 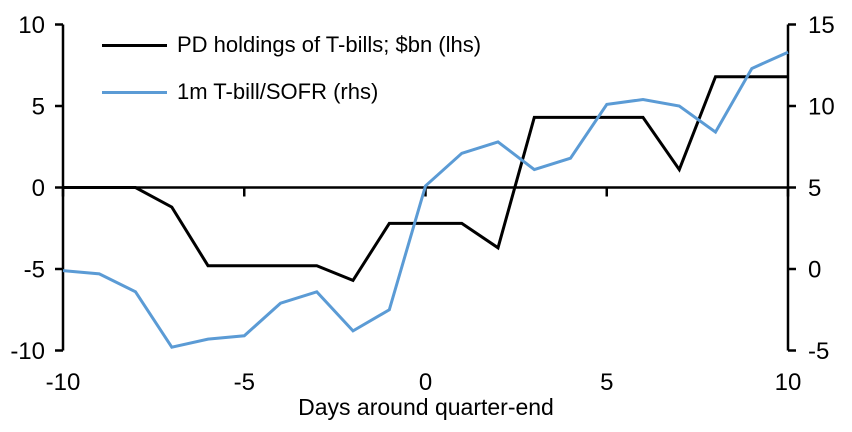 I want to click on legend-line-sample-black, so click(x=134, y=45).